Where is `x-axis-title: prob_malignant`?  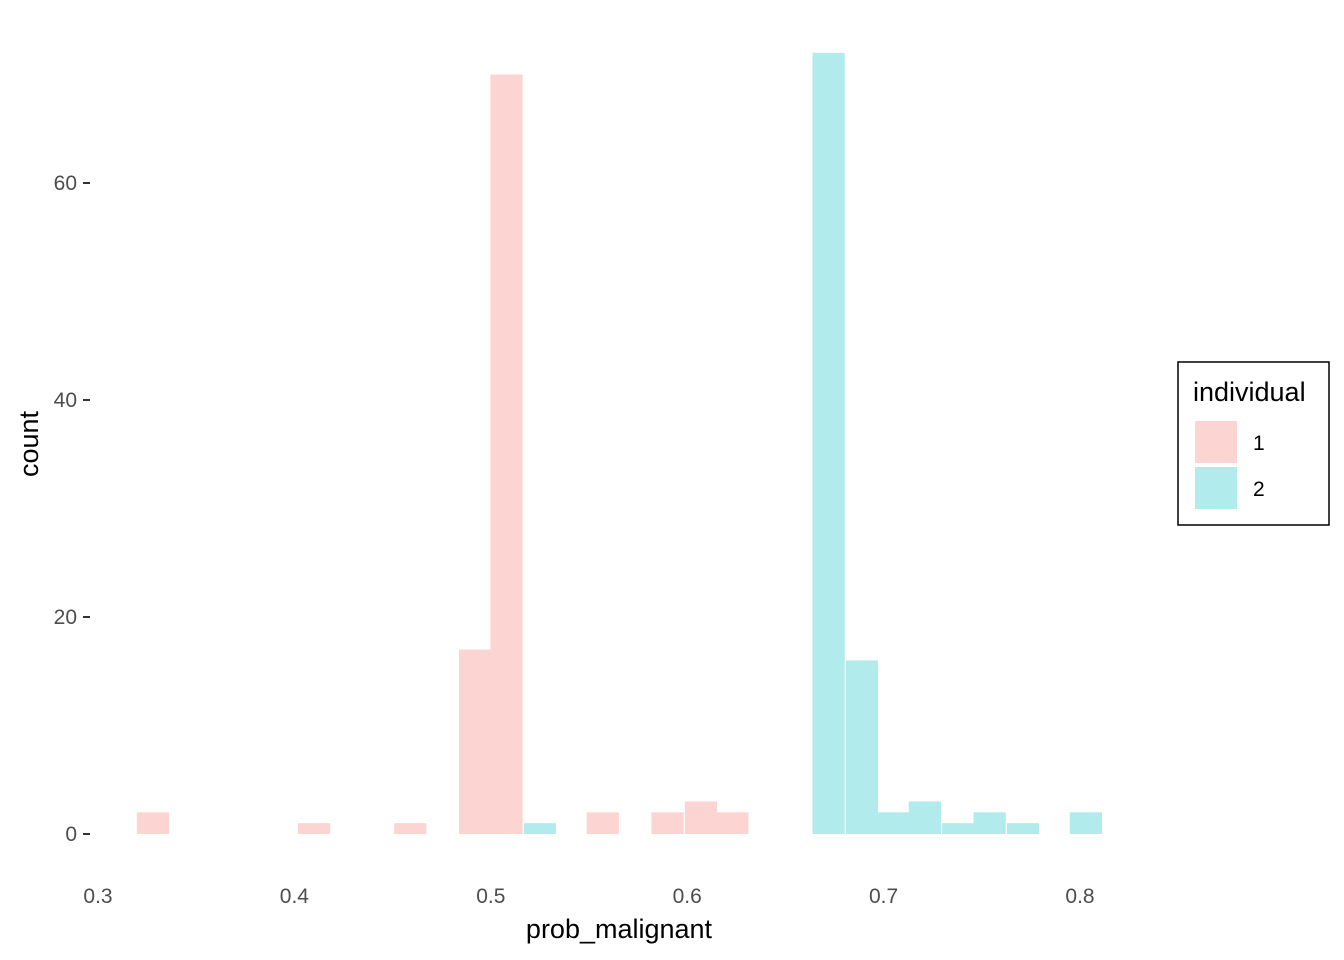
x-axis-title: prob_malignant is located at coordinates (619, 929).